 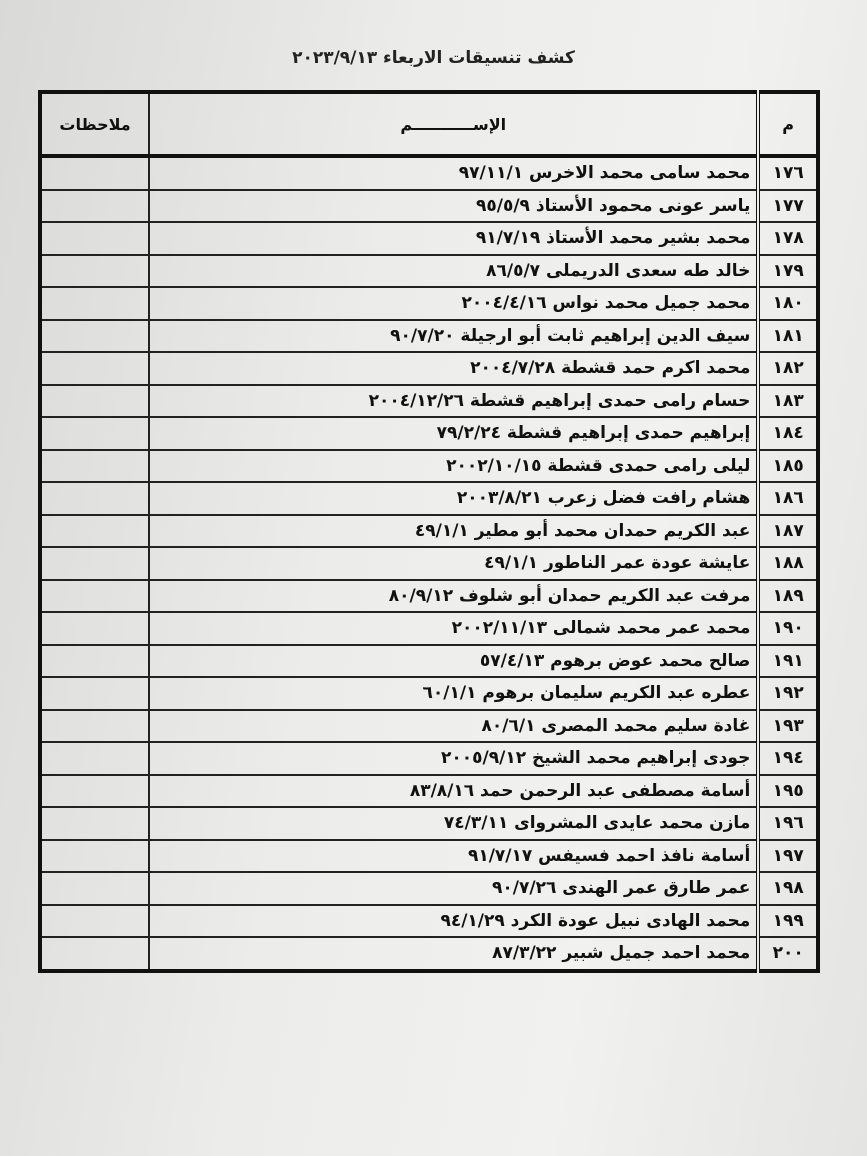 I want to click on row-number: ١٨٦, so click(x=787, y=498).